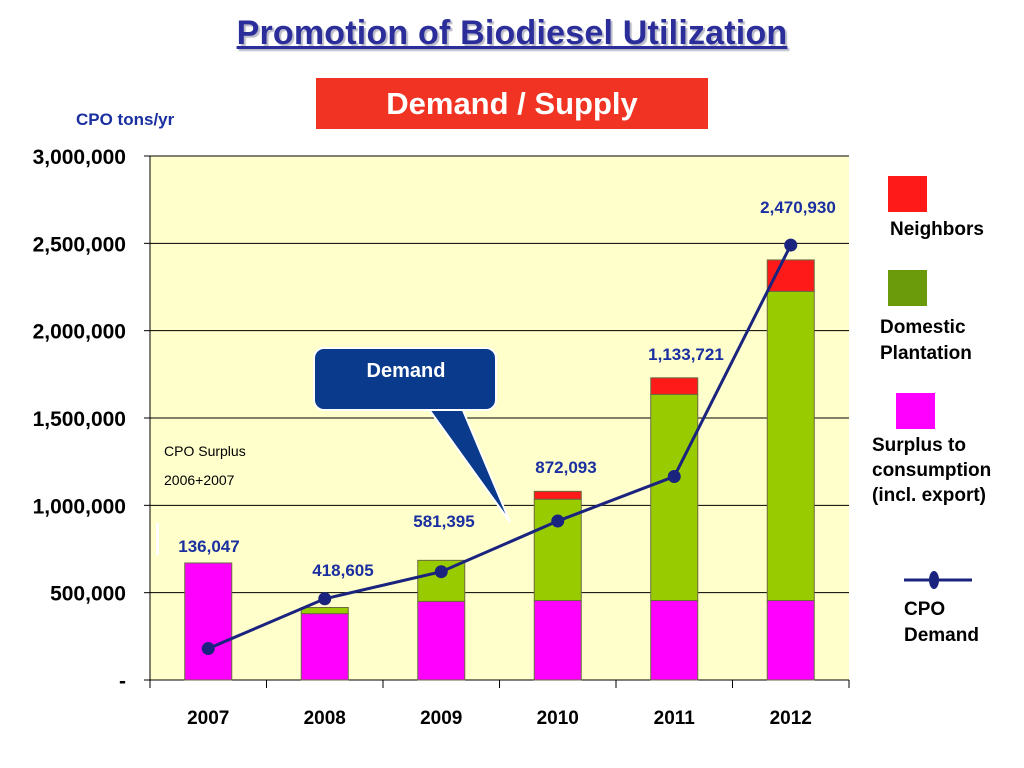  I want to click on y-tick-label: 2,500,000, so click(79, 244).